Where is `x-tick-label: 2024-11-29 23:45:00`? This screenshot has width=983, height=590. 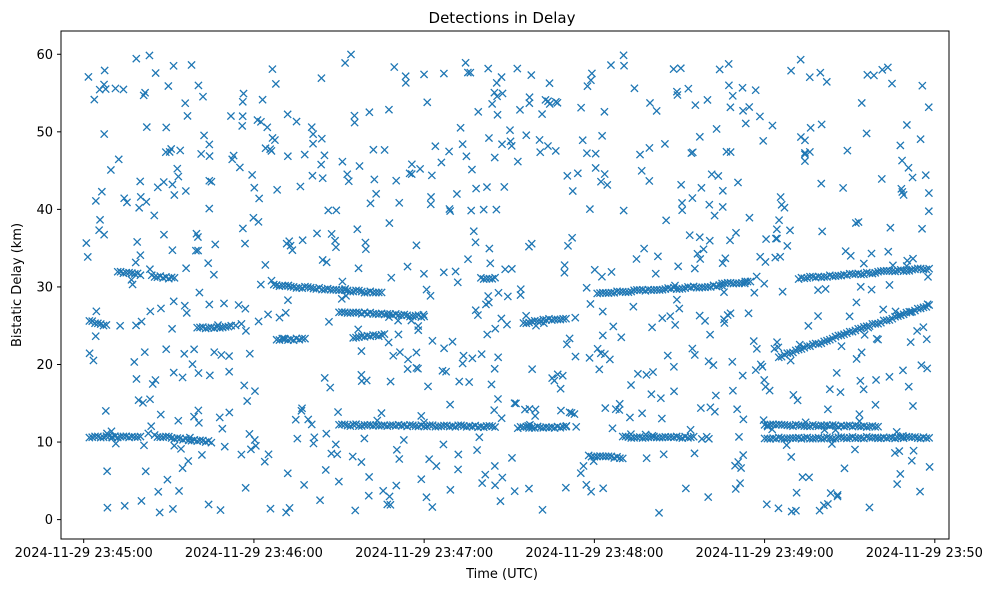
x-tick-label: 2024-11-29 23:45:00 is located at coordinates (84, 553).